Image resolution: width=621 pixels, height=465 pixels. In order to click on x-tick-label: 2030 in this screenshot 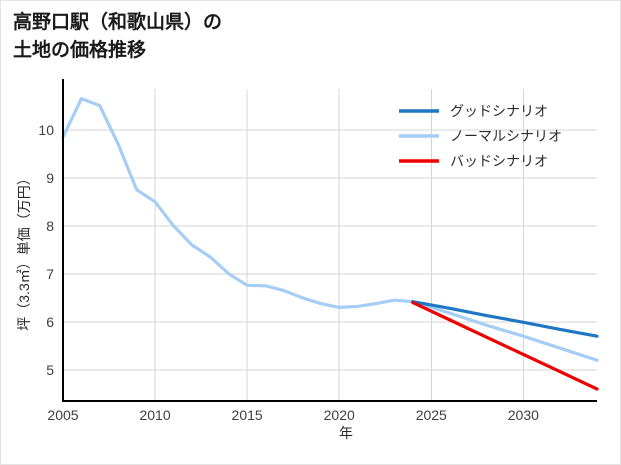, I will do `click(523, 415)`.